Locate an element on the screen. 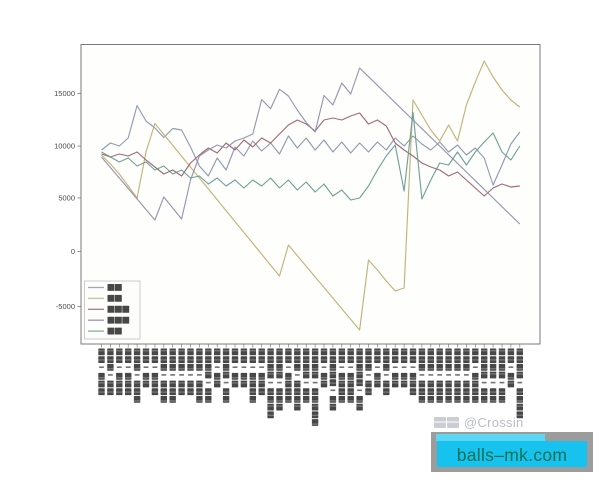  svg-text: 15000 is located at coordinates (64, 93).